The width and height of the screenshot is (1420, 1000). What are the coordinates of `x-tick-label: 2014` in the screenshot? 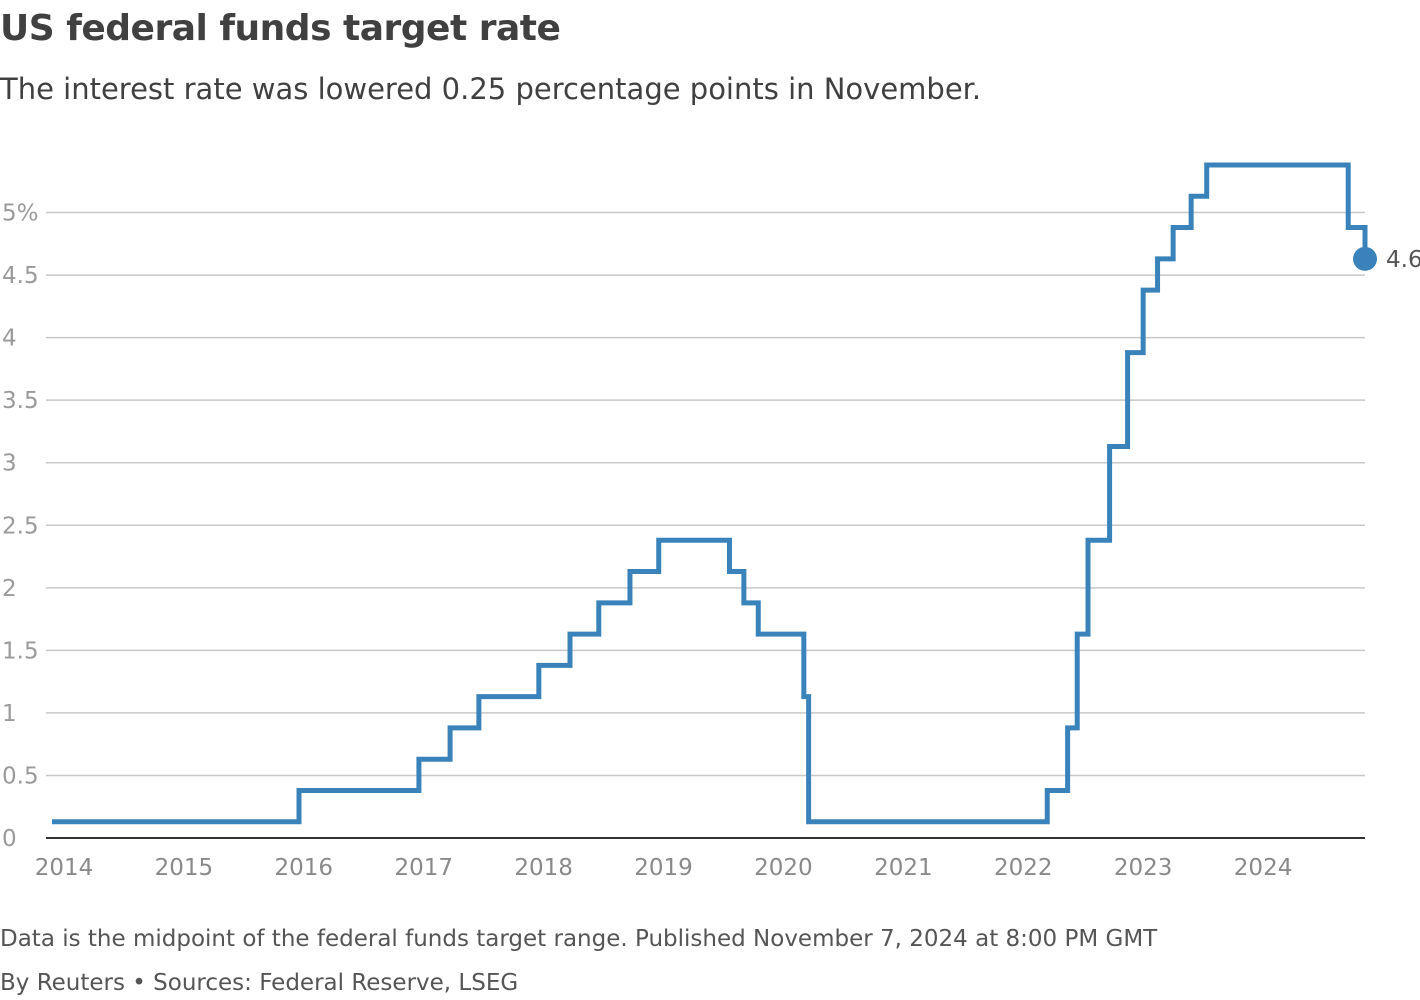 It's located at (64, 868).